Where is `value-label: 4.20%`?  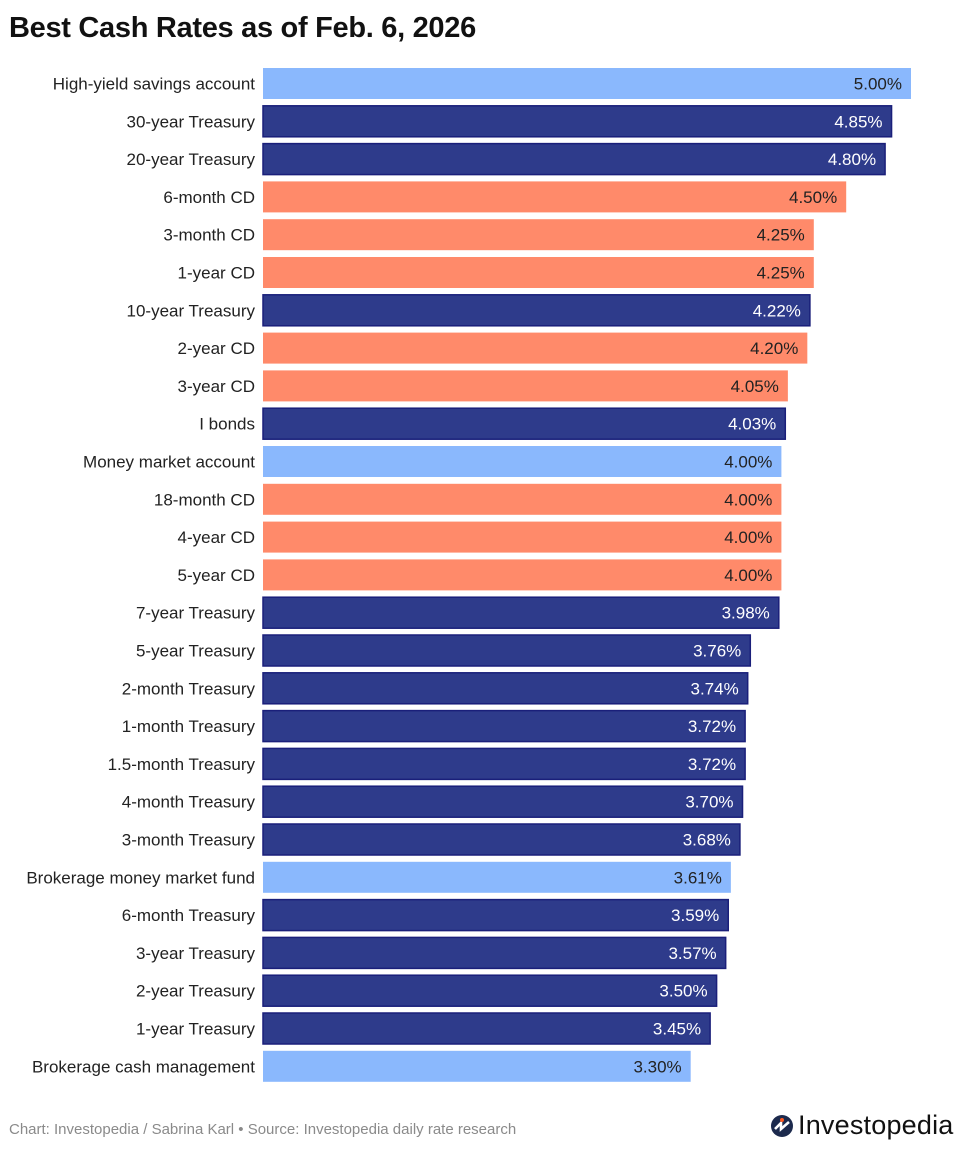 value-label: 4.20% is located at coordinates (774, 348).